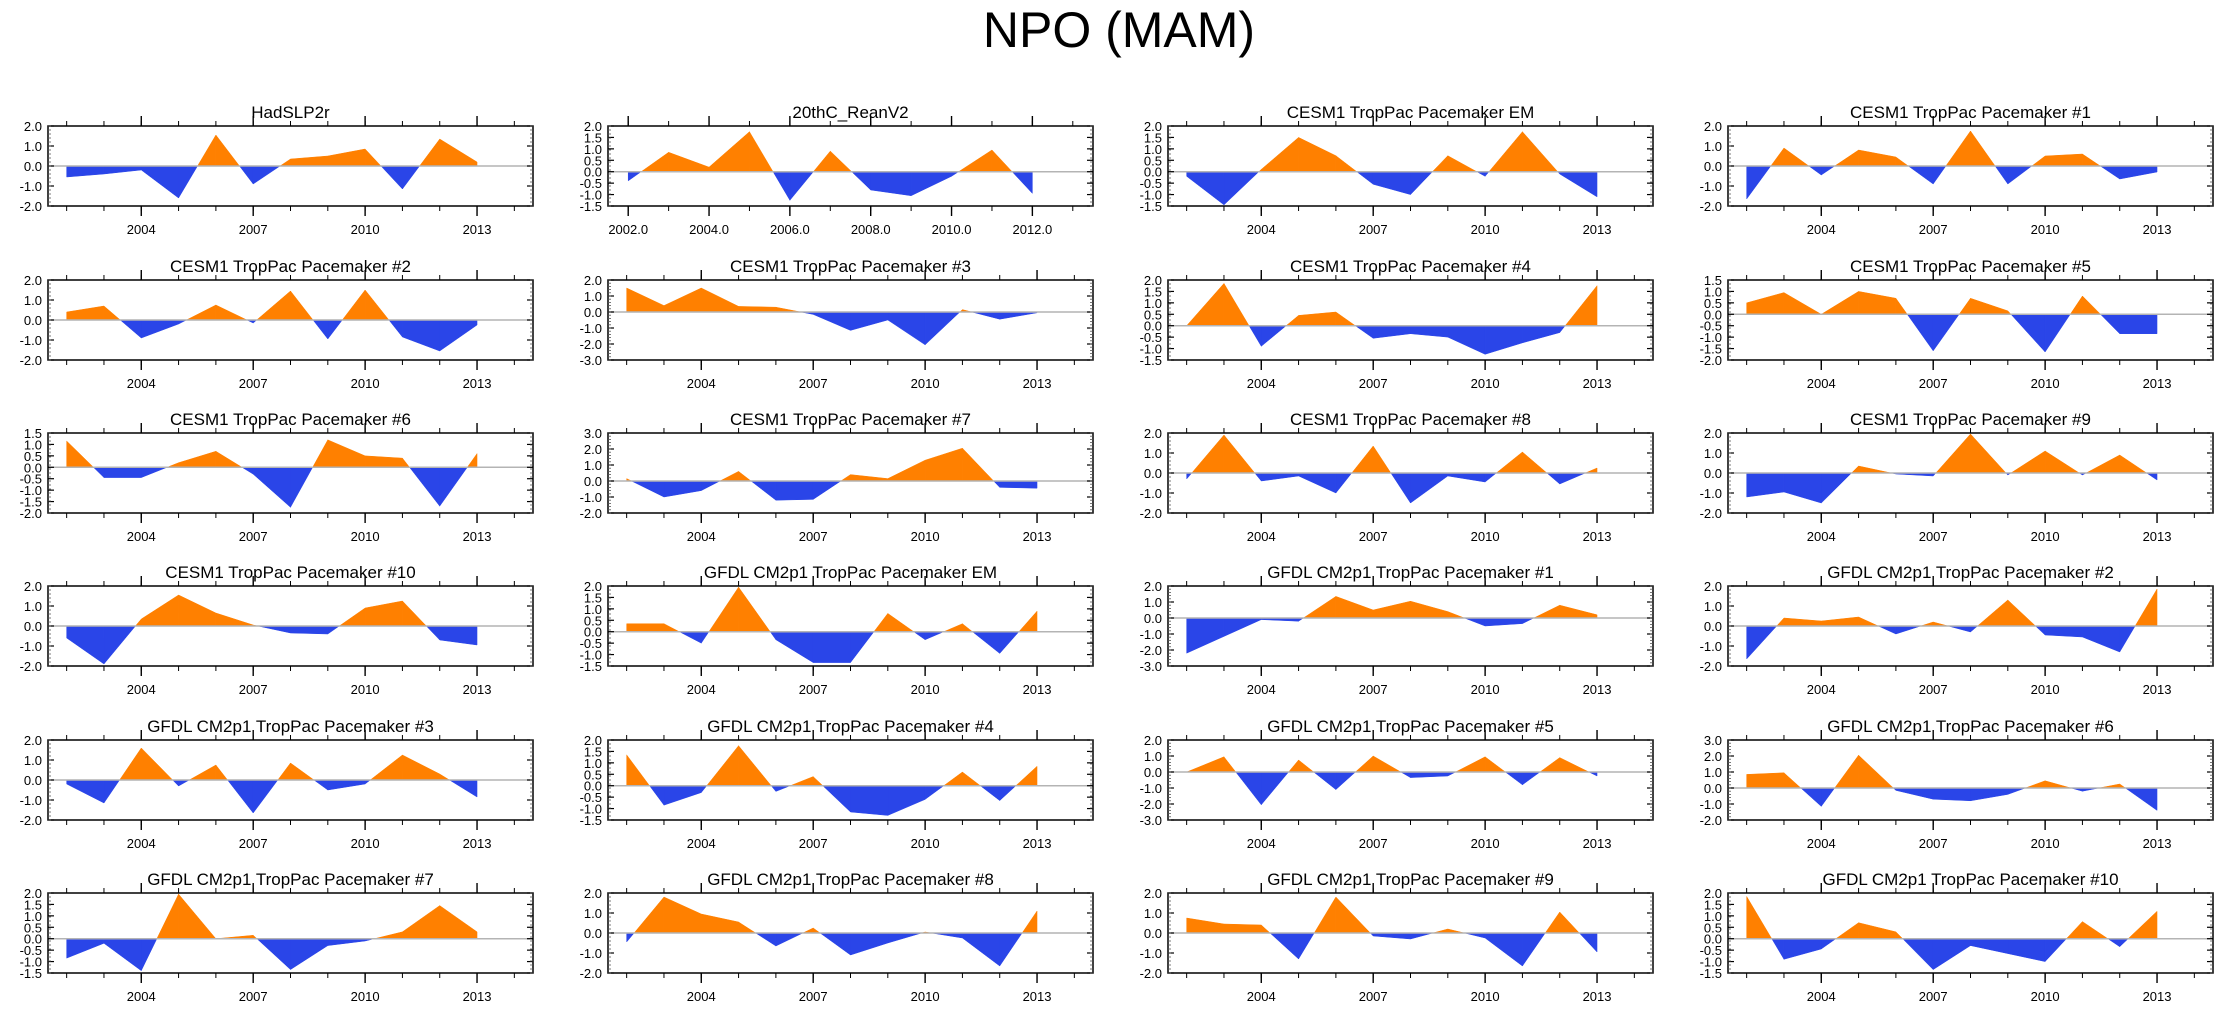 This screenshot has width=2238, height=1010. I want to click on panel-title: CESM1 TropPac Pacemaker #5, so click(1970, 266).